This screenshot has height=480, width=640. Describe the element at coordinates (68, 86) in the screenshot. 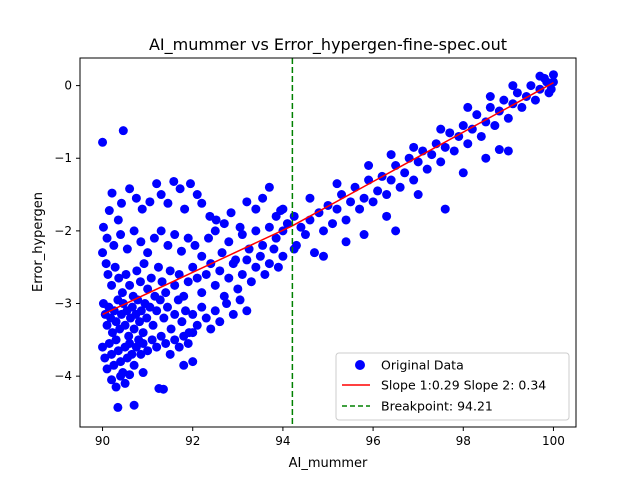

I see `y-tick-label: 0` at that location.